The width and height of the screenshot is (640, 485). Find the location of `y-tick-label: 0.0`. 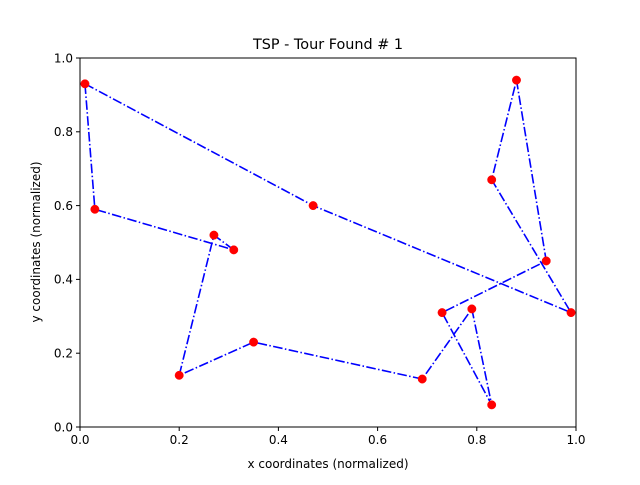

y-tick-label: 0.0 is located at coordinates (63, 427).